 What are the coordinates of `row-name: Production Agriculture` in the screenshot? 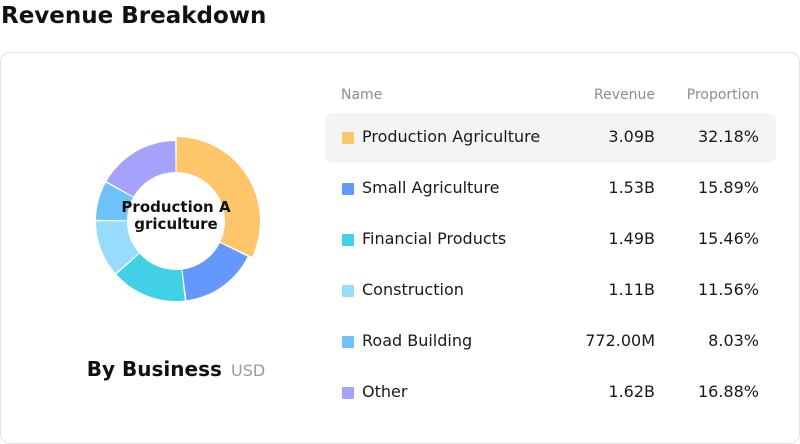 It's located at (451, 136).